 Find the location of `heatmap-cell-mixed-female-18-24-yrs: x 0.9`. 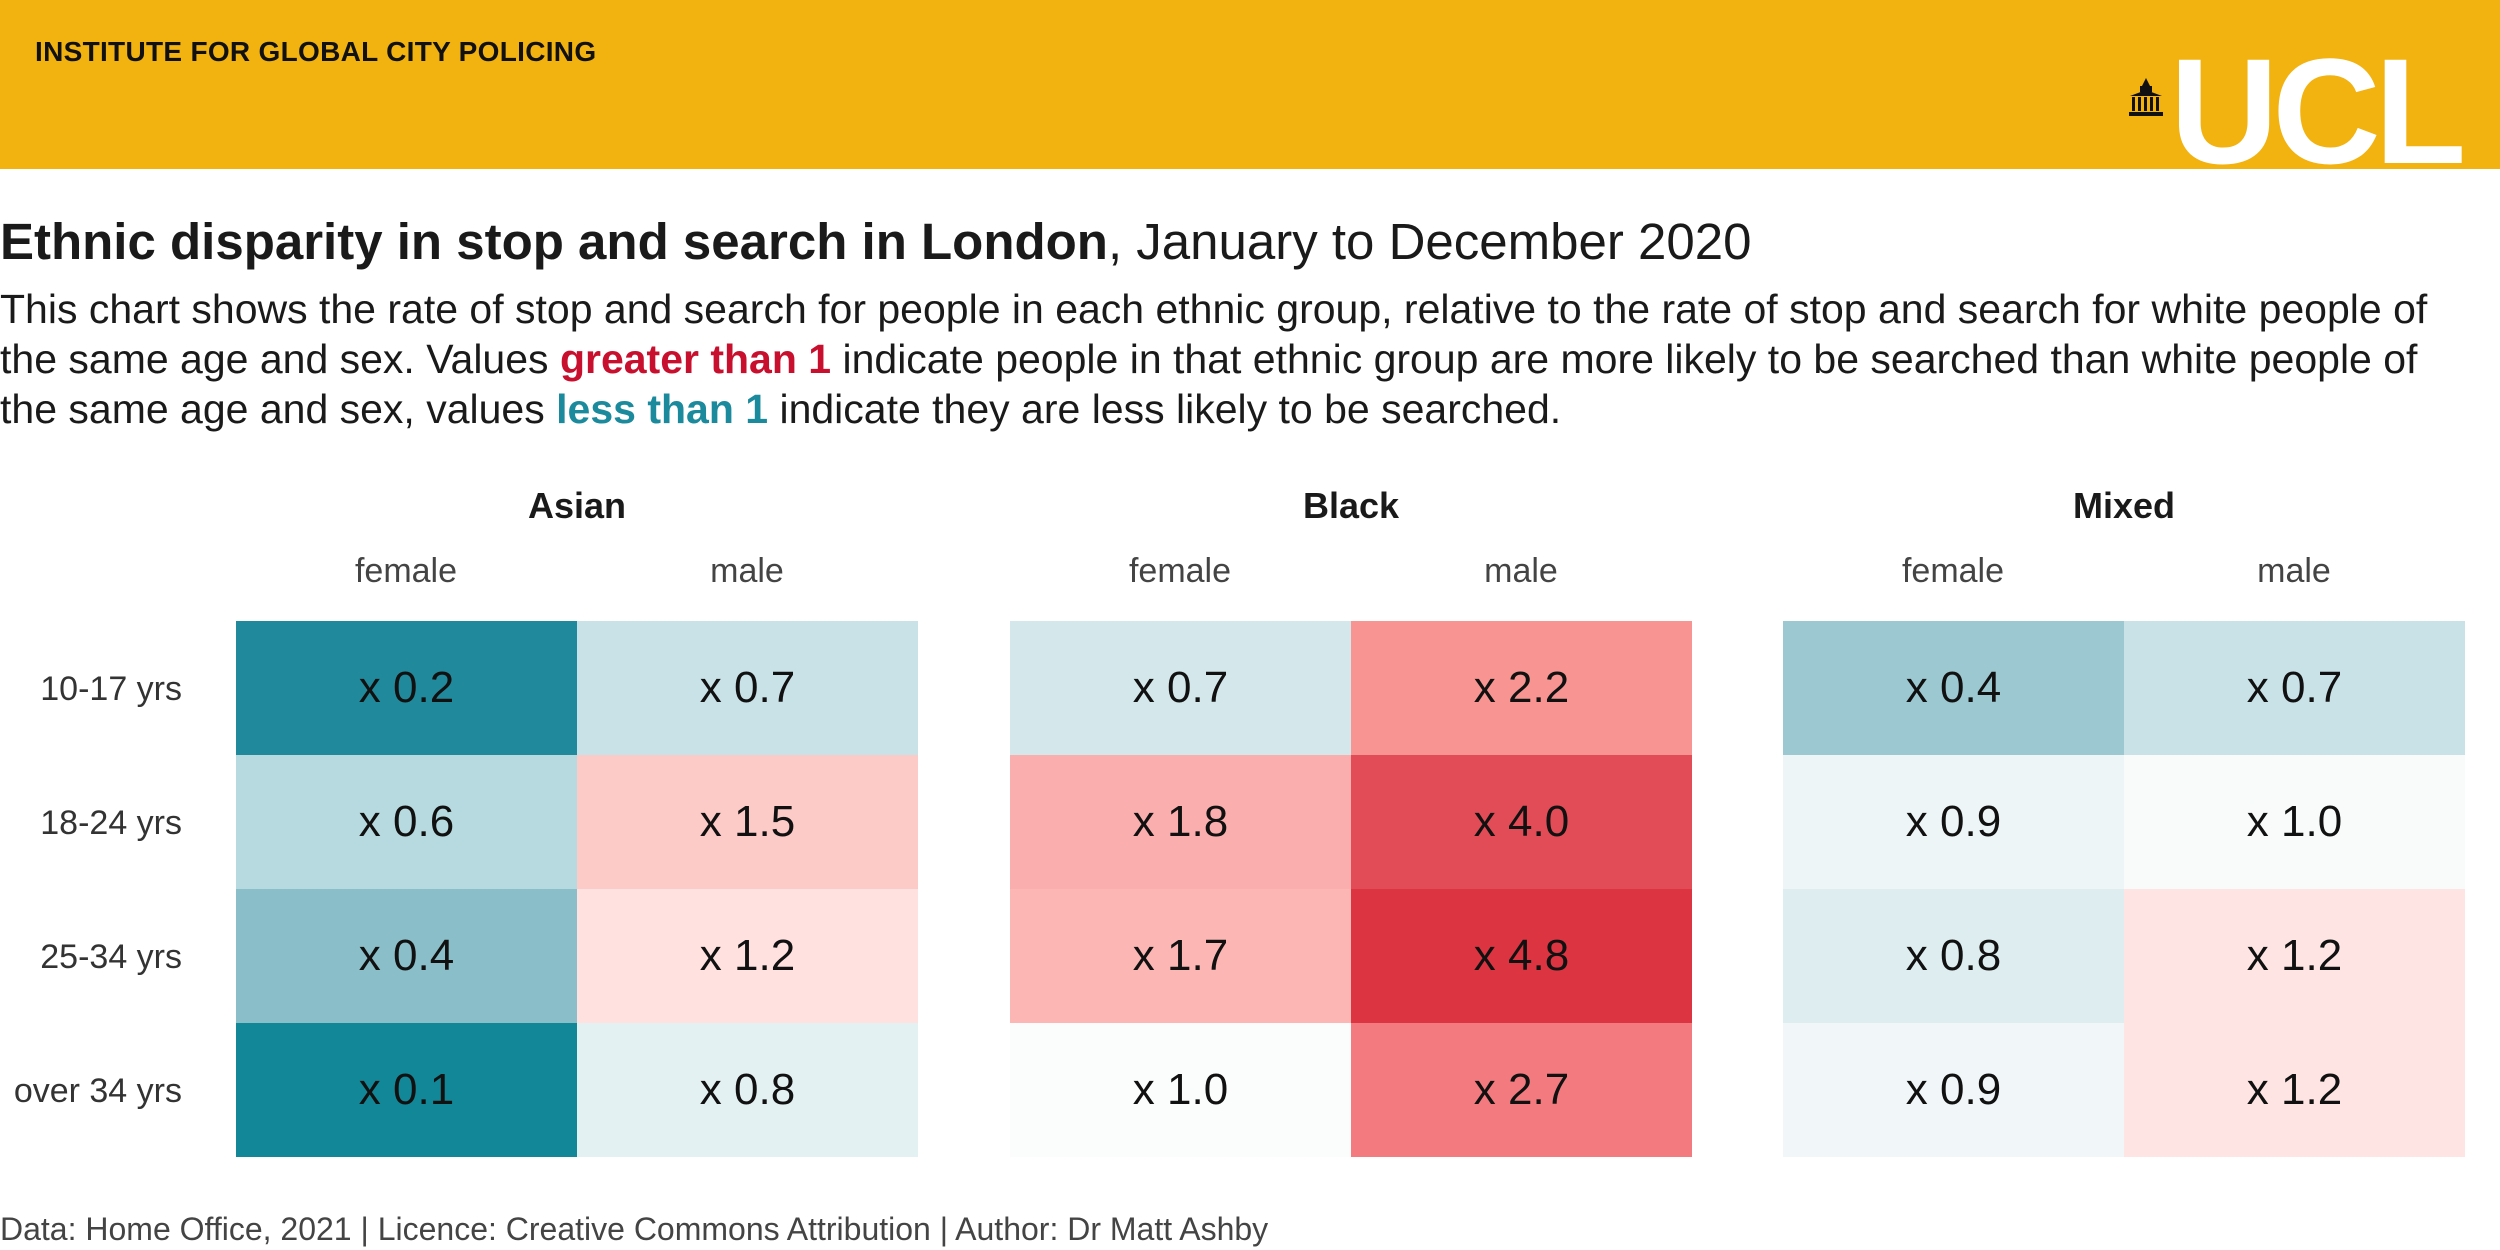

heatmap-cell-mixed-female-18-24-yrs: x 0.9 is located at coordinates (1953, 822).